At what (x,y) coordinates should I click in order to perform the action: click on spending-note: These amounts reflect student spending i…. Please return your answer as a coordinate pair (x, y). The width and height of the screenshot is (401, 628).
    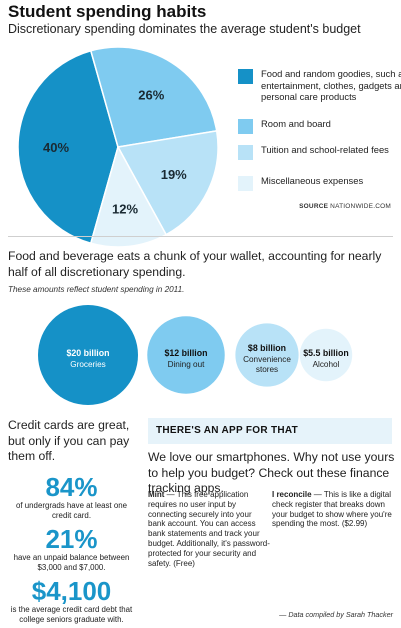
    Looking at the image, I should click on (96, 289).